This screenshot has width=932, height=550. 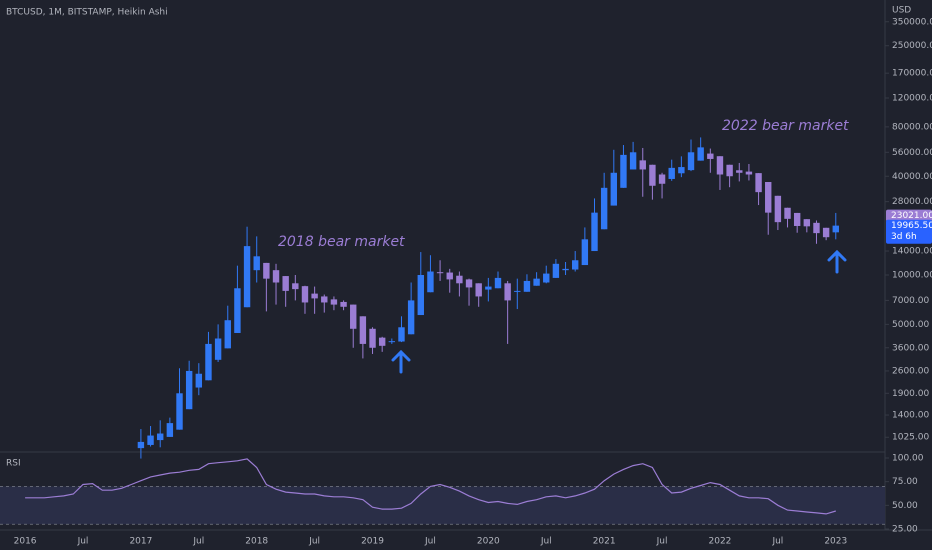 What do you see at coordinates (910, 416) in the screenshot?
I see `y-tick-label: 1400.00` at bounding box center [910, 416].